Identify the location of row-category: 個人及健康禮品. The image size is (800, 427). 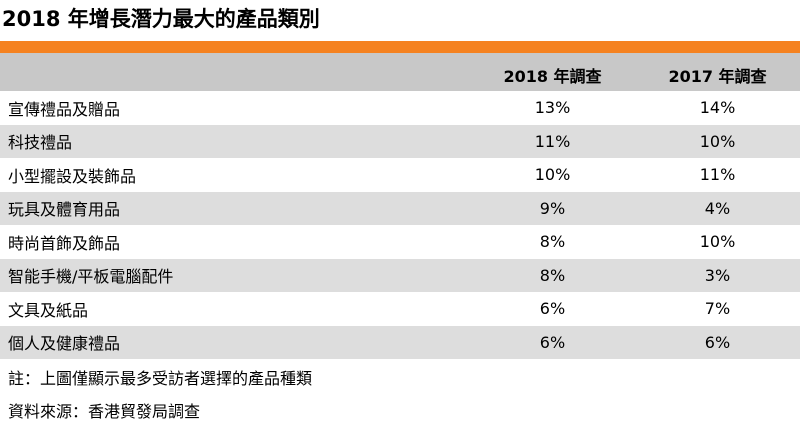
(64, 344).